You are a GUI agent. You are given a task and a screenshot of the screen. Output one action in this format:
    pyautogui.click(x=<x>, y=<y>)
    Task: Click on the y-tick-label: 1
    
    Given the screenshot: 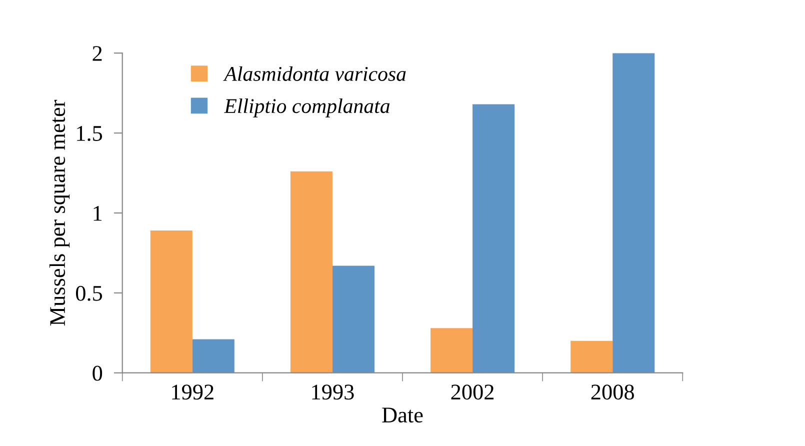 What is the action you would take?
    pyautogui.click(x=98, y=213)
    